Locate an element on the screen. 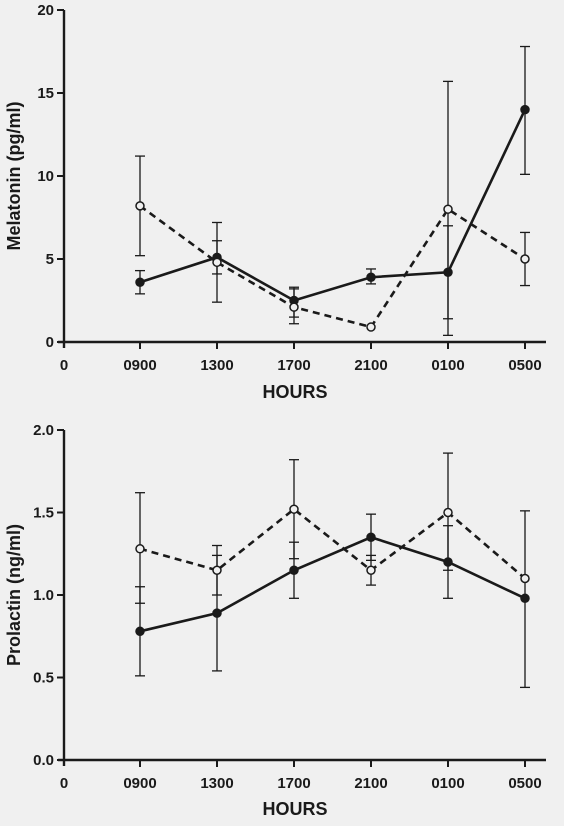  y-tick-label: 0 is located at coordinates (50, 342).